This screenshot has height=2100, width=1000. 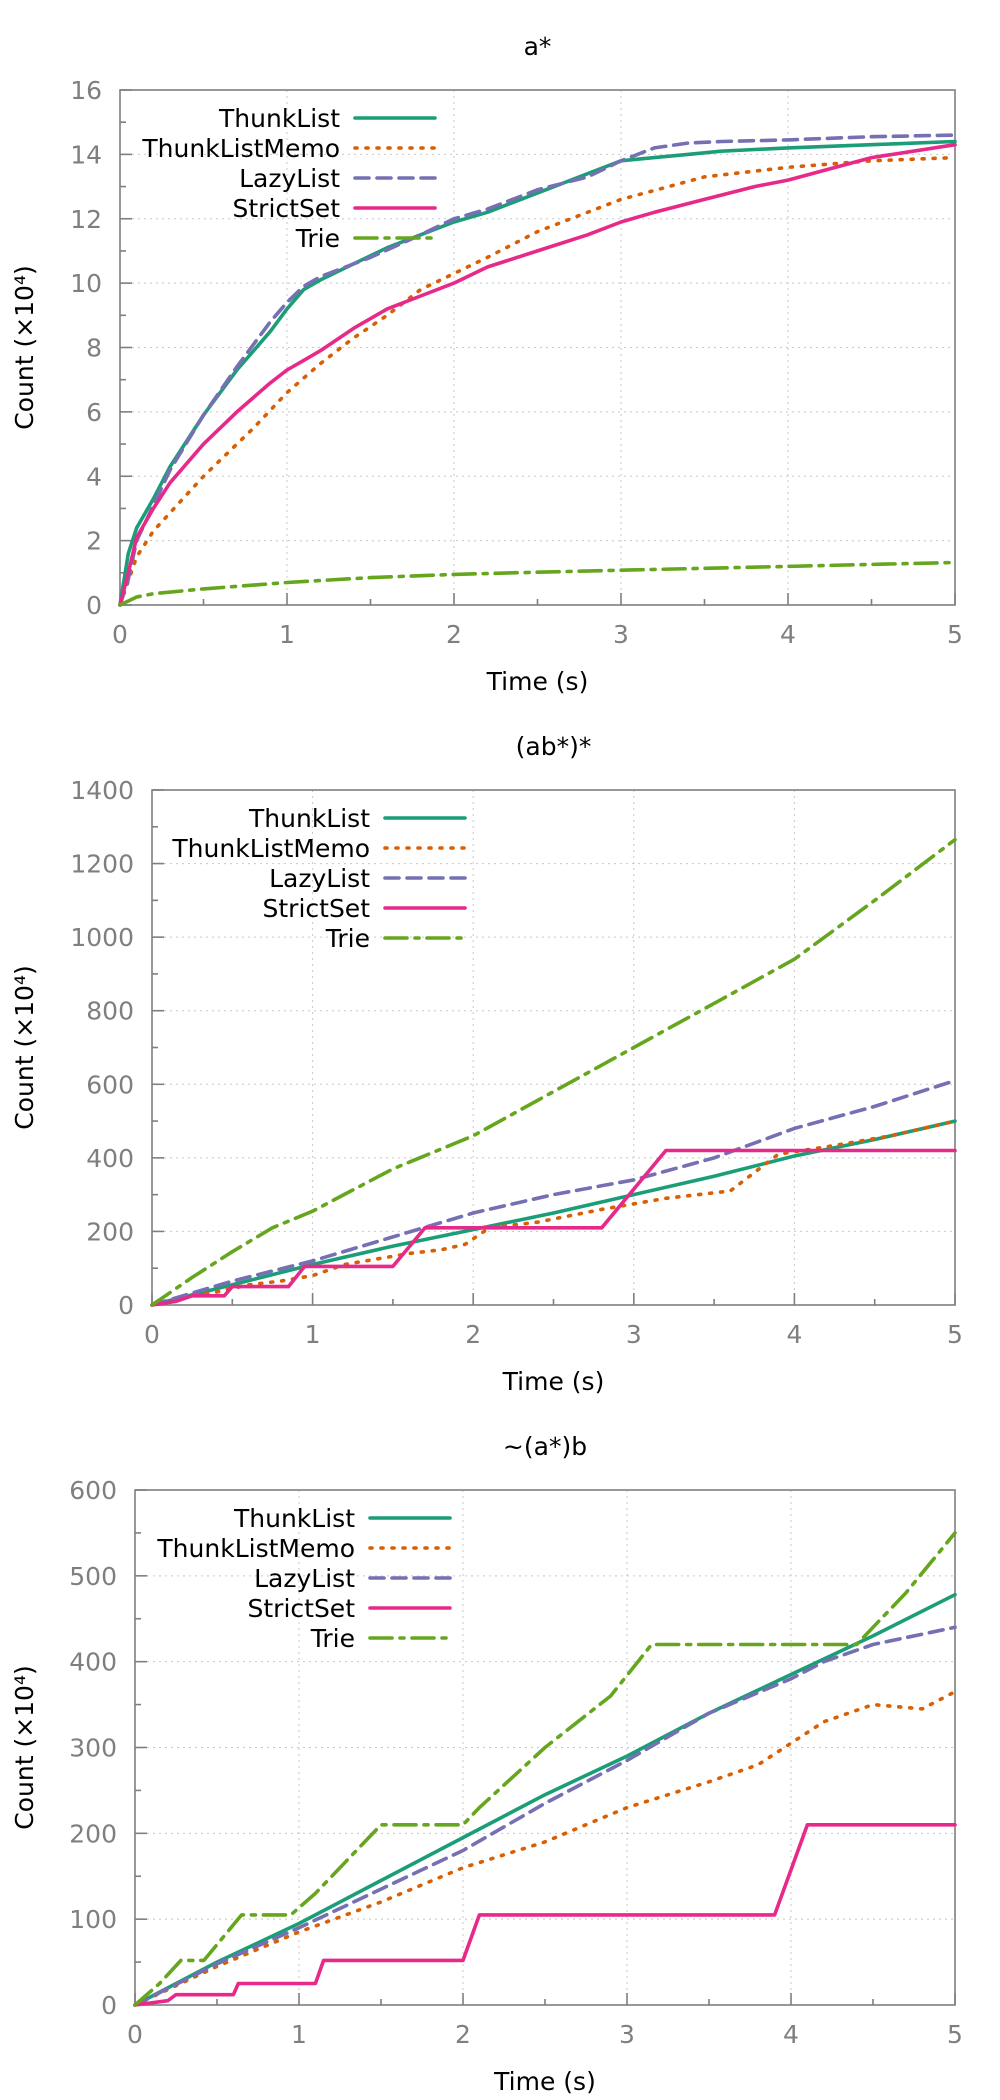 What do you see at coordinates (102, 790) in the screenshot?
I see `y-tick-label: 1400` at bounding box center [102, 790].